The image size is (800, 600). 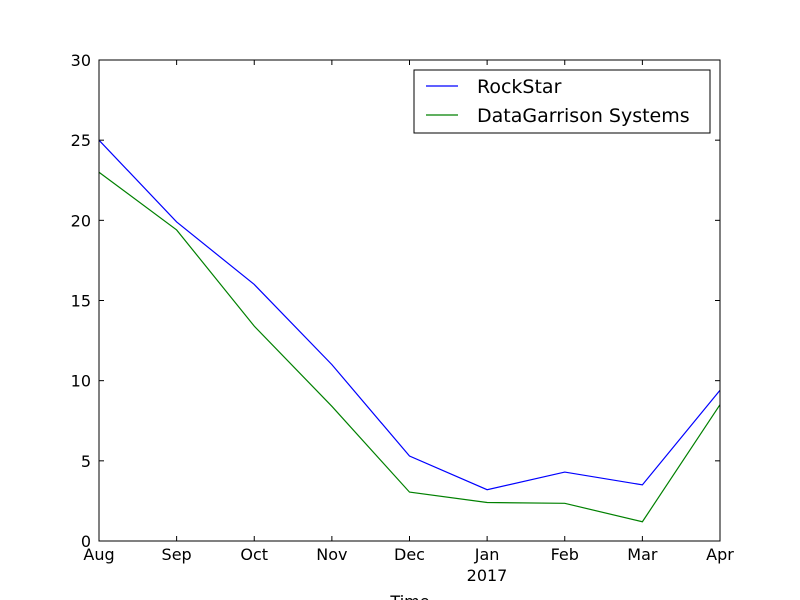 I want to click on x-tick-label-oct: Oct, so click(x=254, y=554).